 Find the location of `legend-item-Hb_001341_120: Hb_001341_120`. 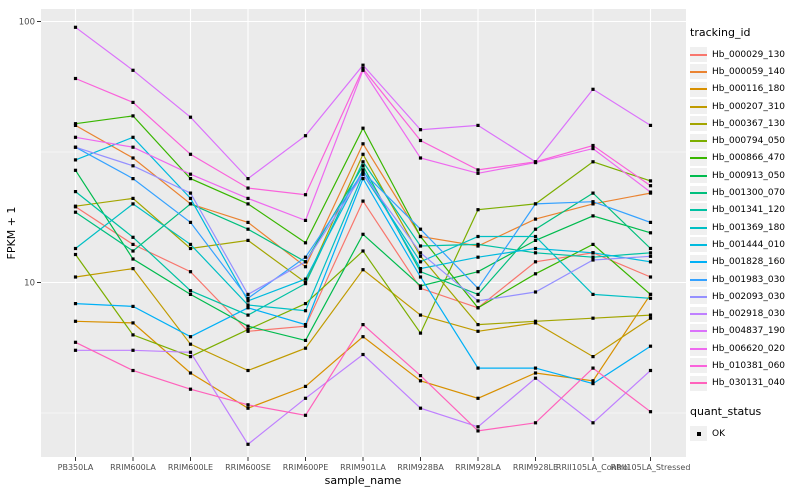

legend-item-Hb_001341_120: Hb_001341_120 is located at coordinates (744, 210).